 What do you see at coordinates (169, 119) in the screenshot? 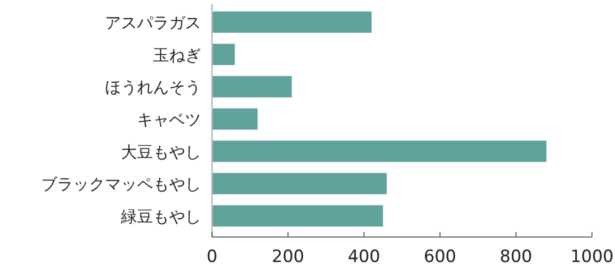
I see `y-tick-label: キャベツ` at bounding box center [169, 119].